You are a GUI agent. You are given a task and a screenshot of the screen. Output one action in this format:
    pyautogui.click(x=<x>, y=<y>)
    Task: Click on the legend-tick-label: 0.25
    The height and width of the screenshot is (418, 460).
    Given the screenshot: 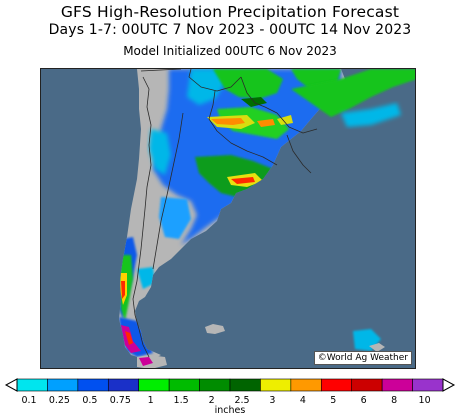 What is the action you would take?
    pyautogui.click(x=59, y=400)
    